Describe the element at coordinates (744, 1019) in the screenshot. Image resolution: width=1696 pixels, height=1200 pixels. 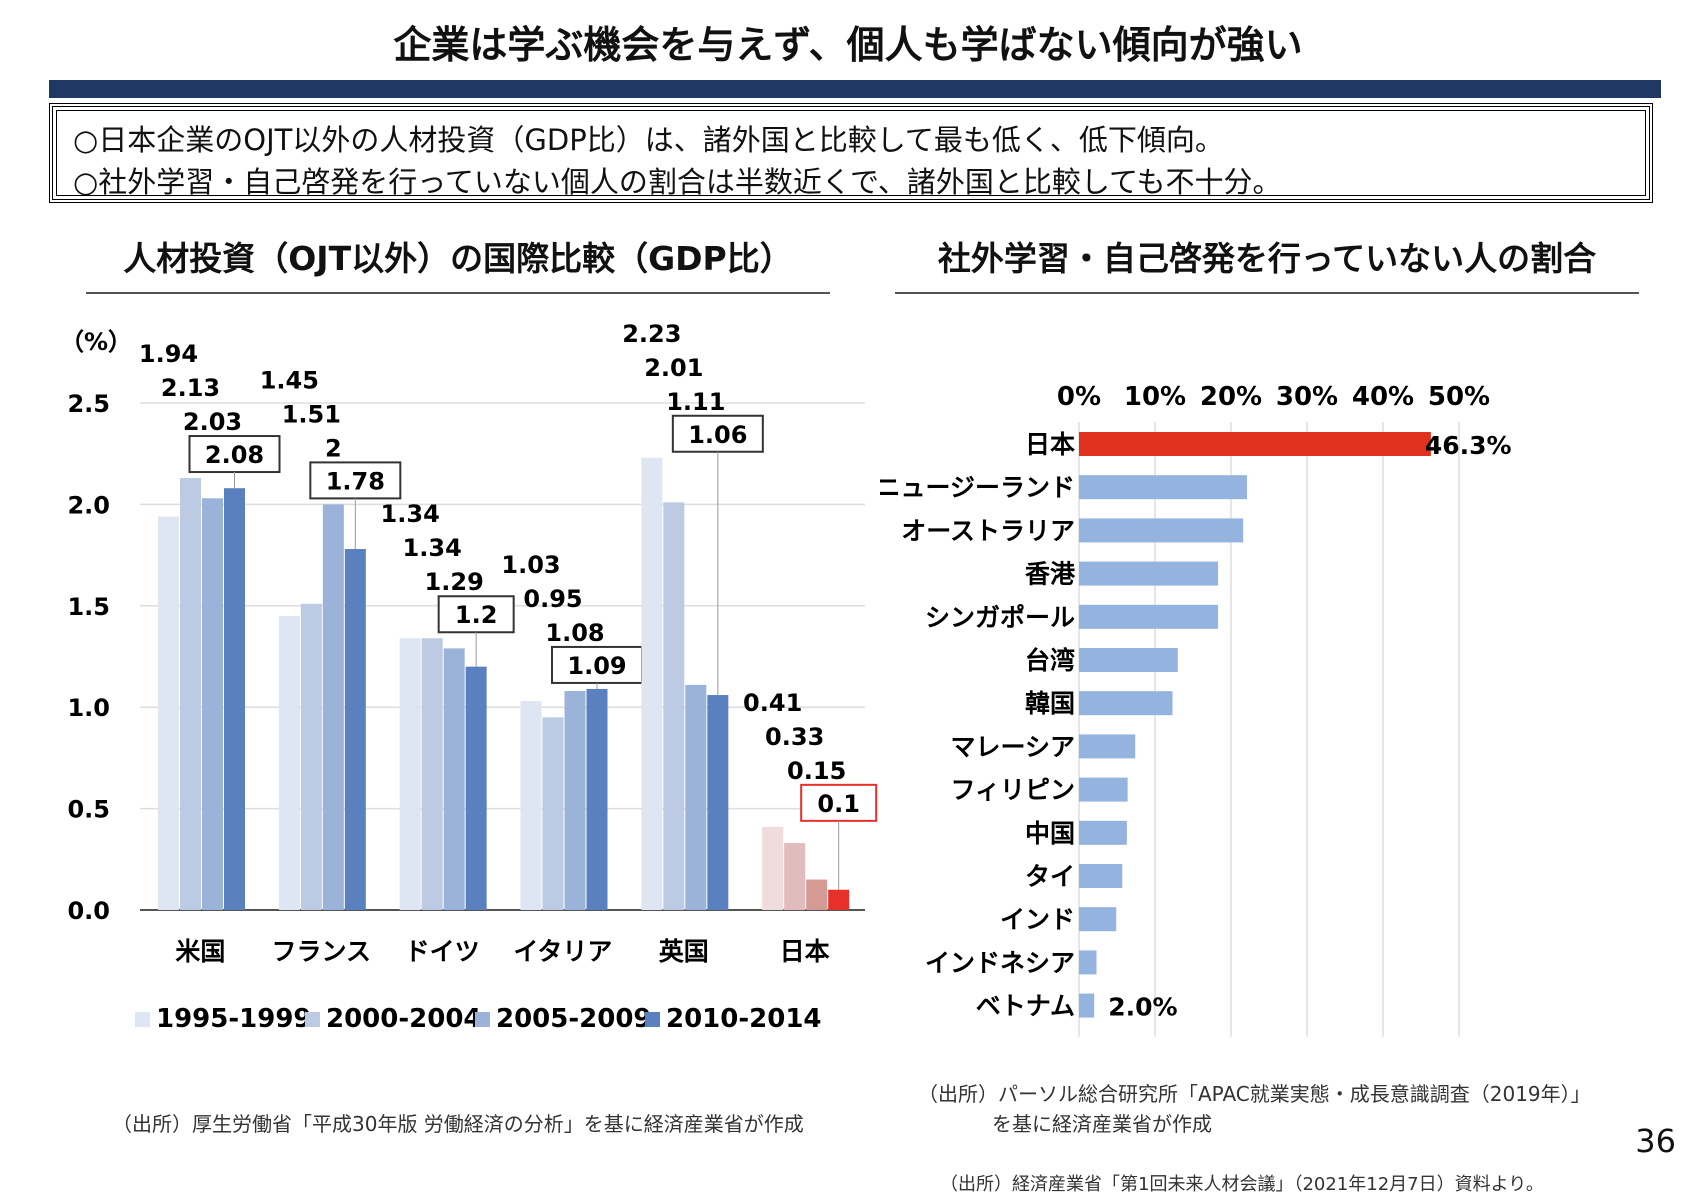
I see `legend-label: 2010-2014` at that location.